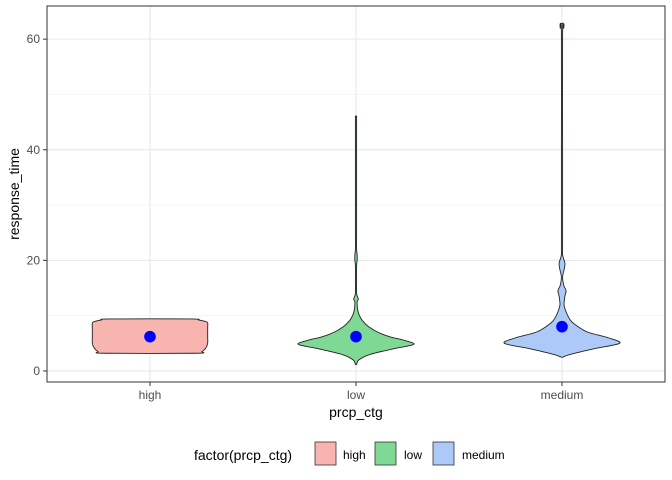 The image size is (672, 480). Describe the element at coordinates (483, 455) in the screenshot. I see `legend-label-medium: medium` at that location.